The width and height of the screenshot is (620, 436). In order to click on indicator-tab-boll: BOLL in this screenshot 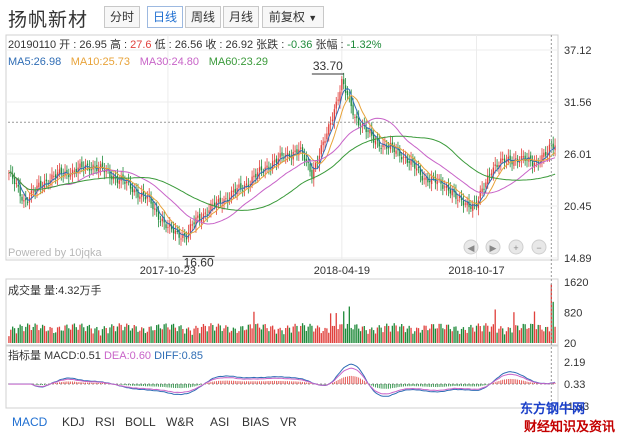, I will do `click(140, 422)`.